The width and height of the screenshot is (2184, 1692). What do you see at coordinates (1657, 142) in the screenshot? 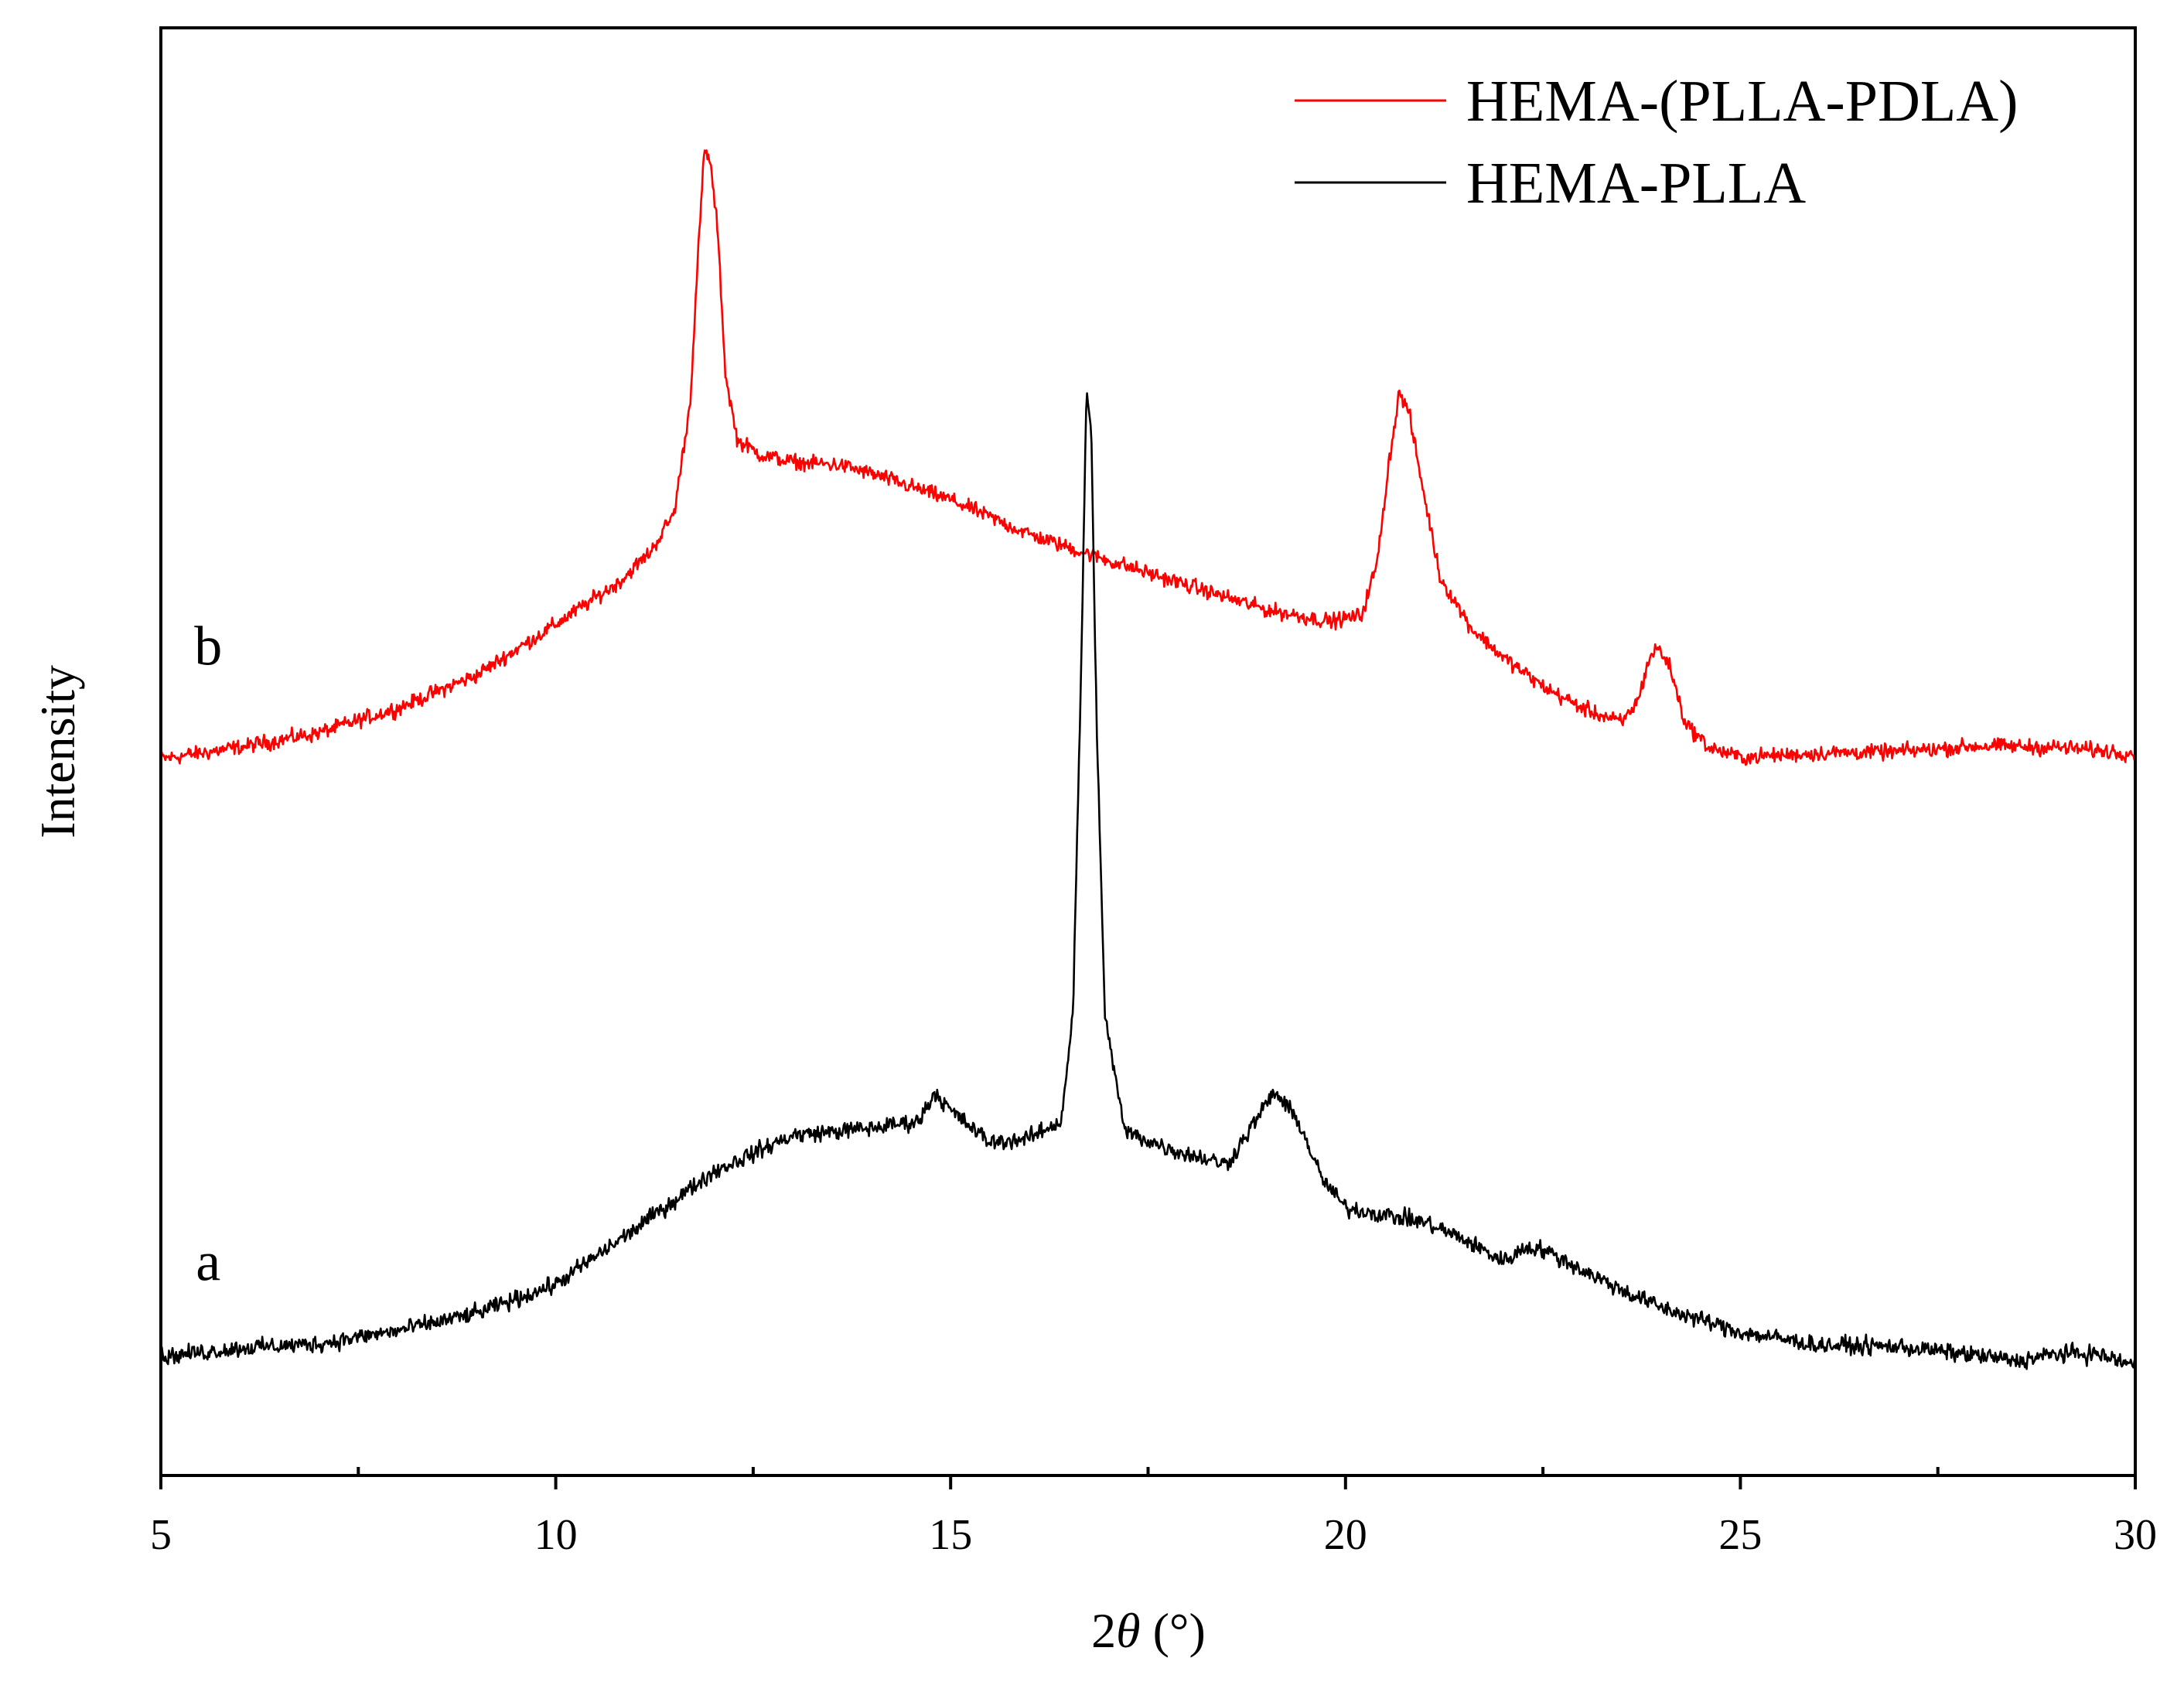
I see `legend: HEMA-(PLLA-PDLA) HEMA-PLLA` at bounding box center [1657, 142].